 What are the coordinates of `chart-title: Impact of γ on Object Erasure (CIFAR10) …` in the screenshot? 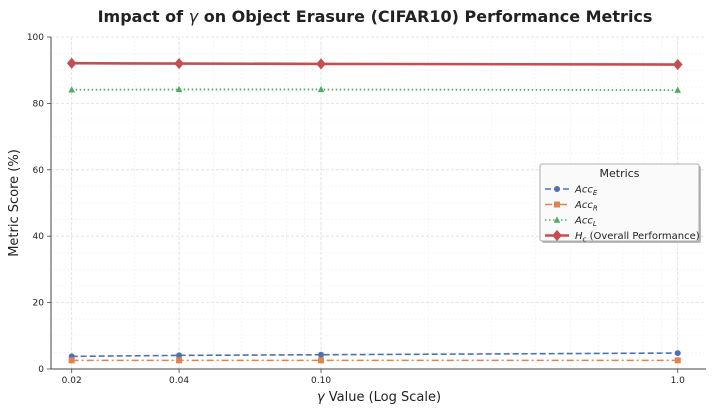 It's located at (375, 16).